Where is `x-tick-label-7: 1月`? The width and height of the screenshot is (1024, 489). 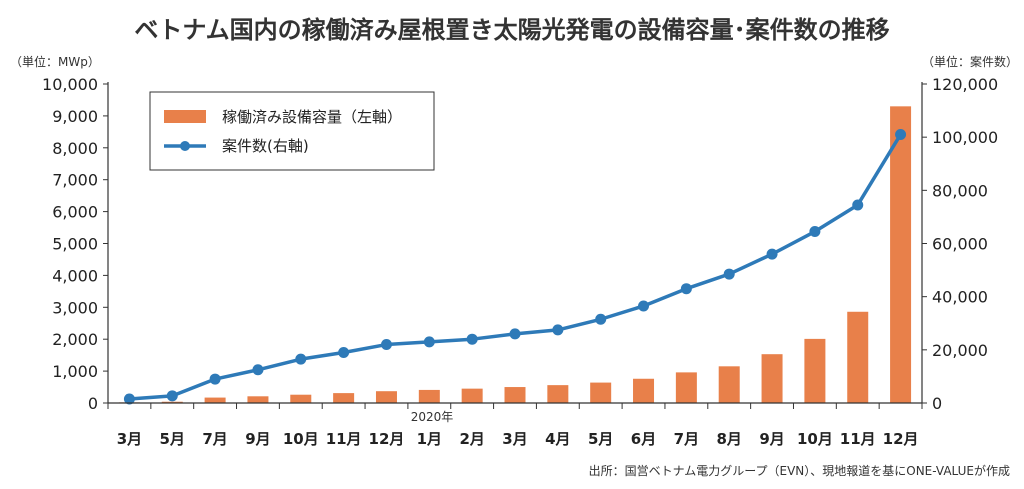
x-tick-label-7: 1月 is located at coordinates (429, 439).